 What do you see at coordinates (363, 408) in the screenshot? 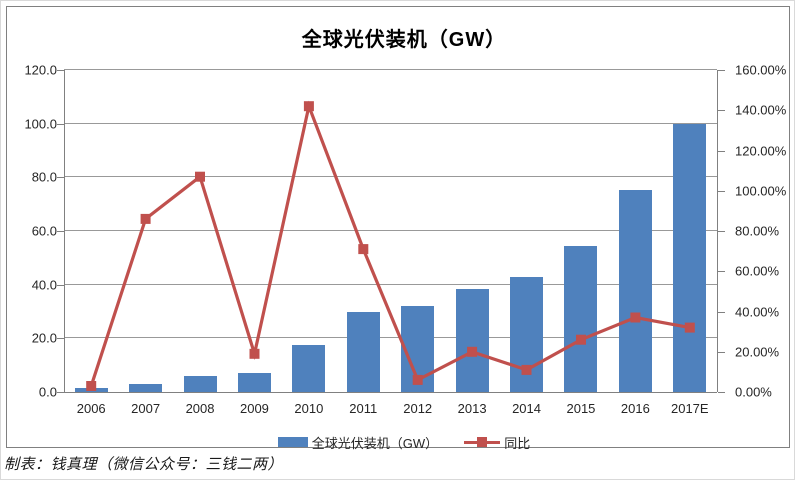
I see `x-axis-tick-label: 2011` at bounding box center [363, 408].